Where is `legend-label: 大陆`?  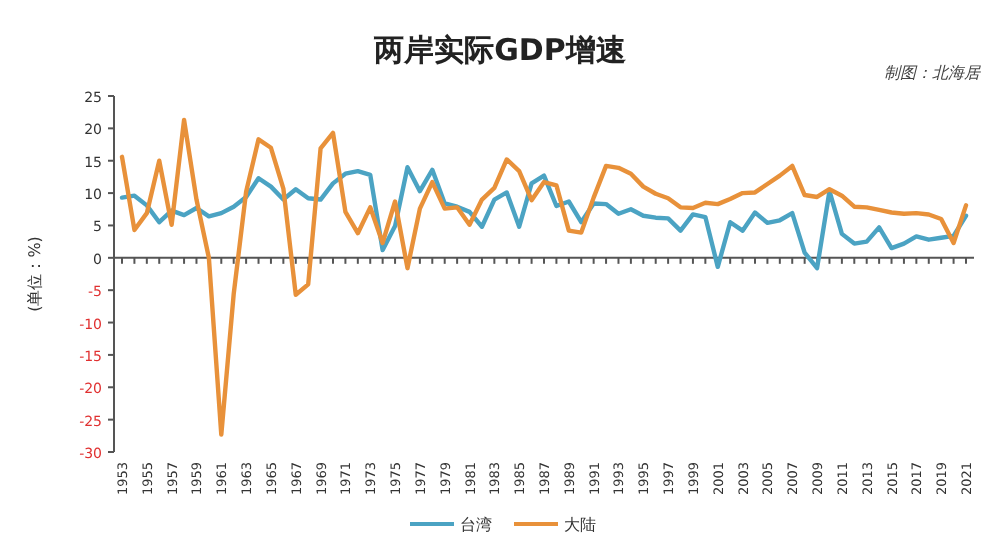 legend-label: 大陆 is located at coordinates (580, 525).